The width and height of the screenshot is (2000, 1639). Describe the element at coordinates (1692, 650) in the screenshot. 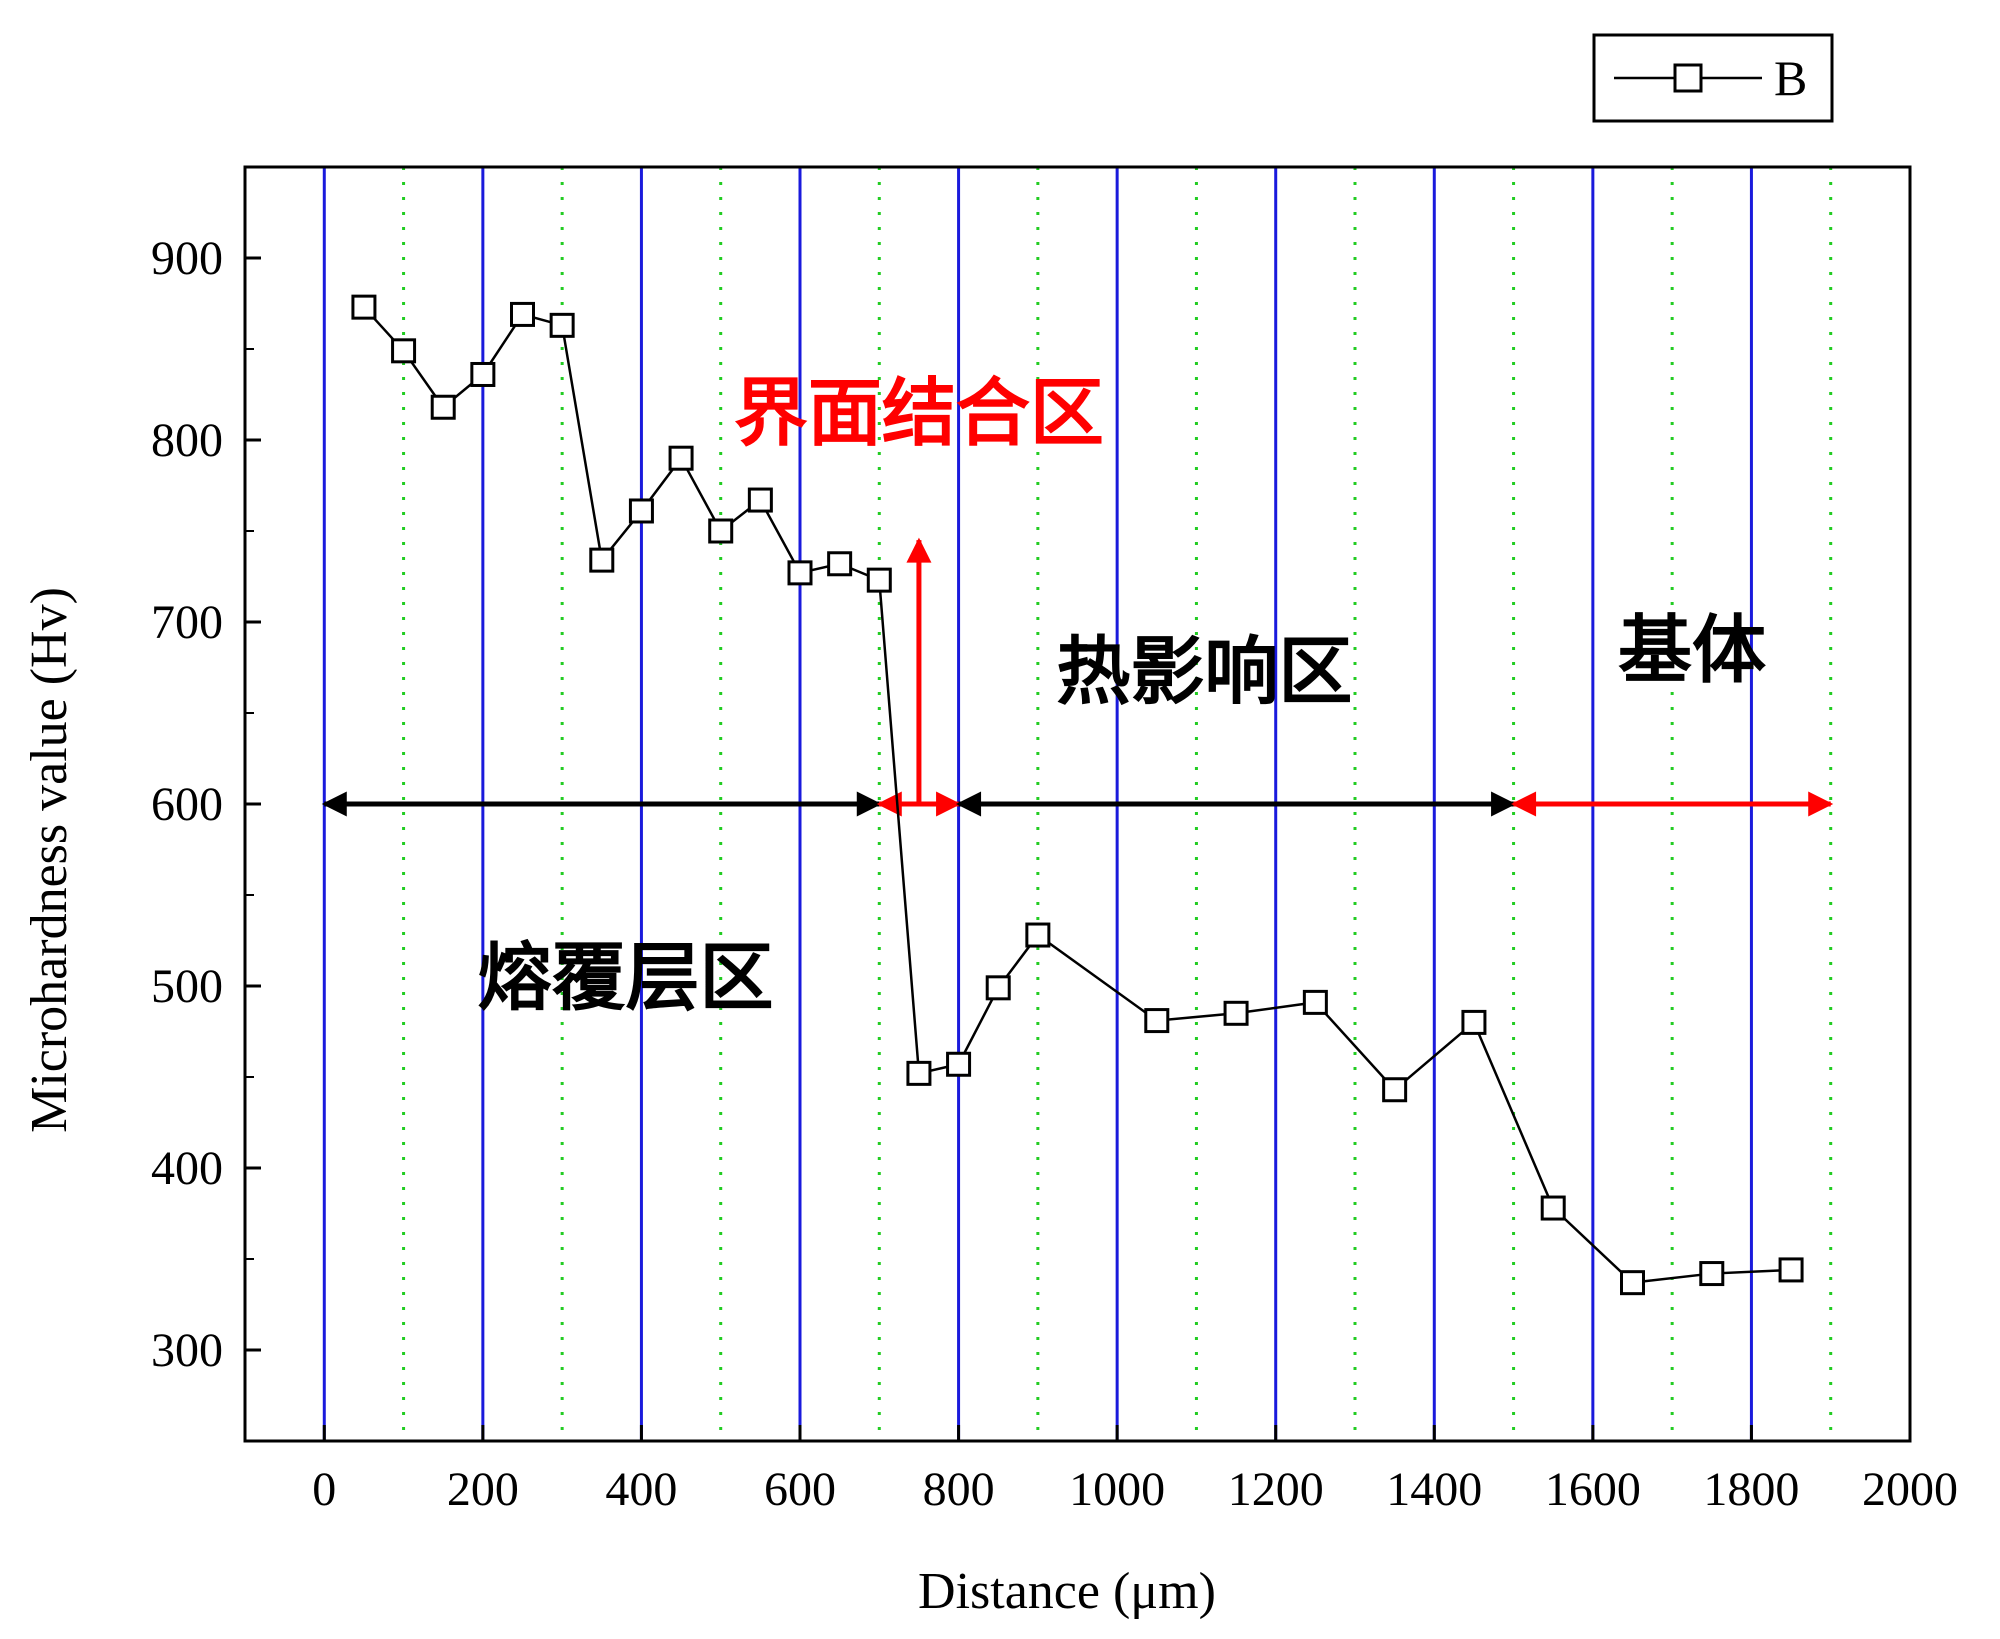

I see `zone-label: 基体` at that location.